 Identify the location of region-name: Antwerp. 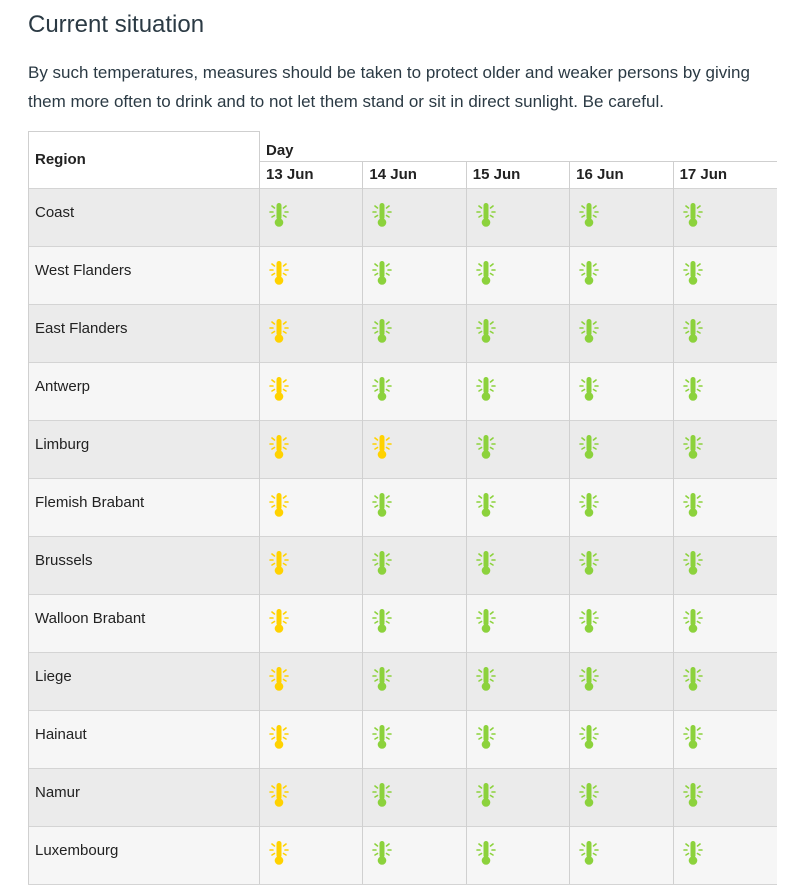
(144, 390).